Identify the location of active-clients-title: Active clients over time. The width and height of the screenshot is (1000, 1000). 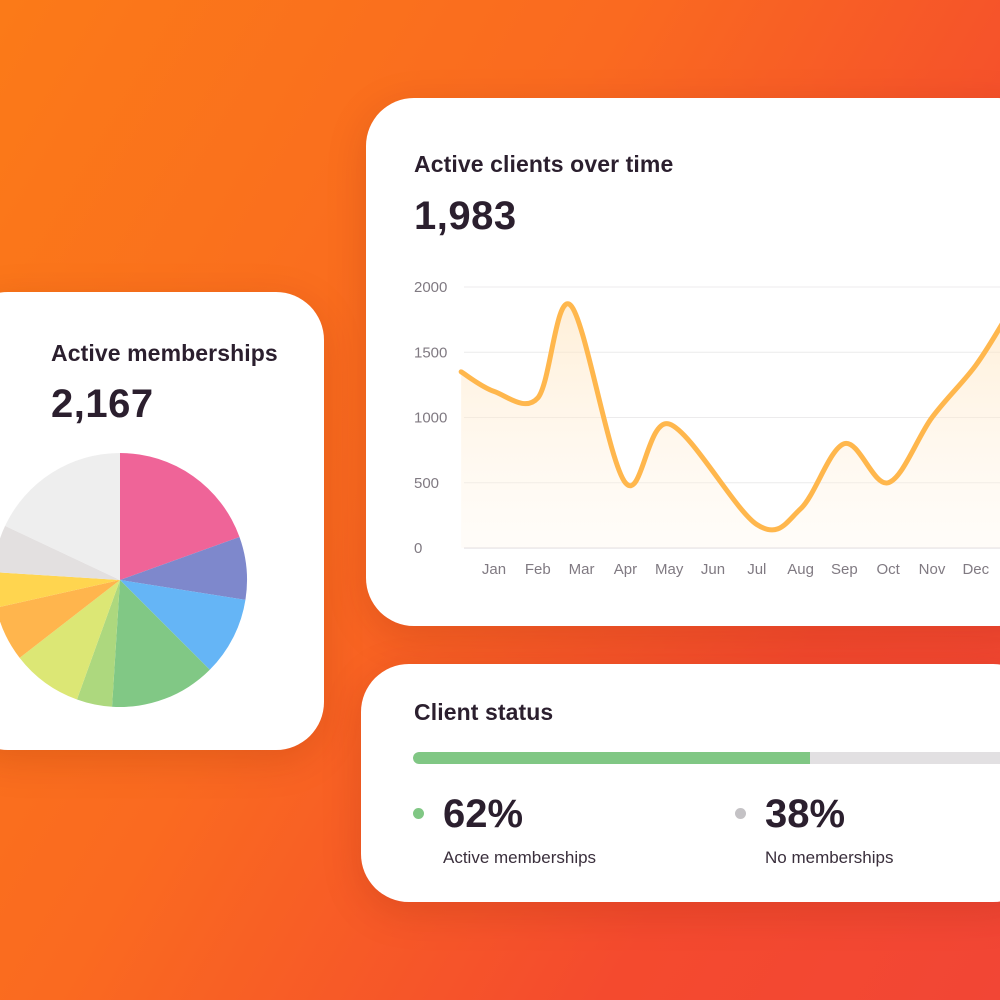
(544, 164).